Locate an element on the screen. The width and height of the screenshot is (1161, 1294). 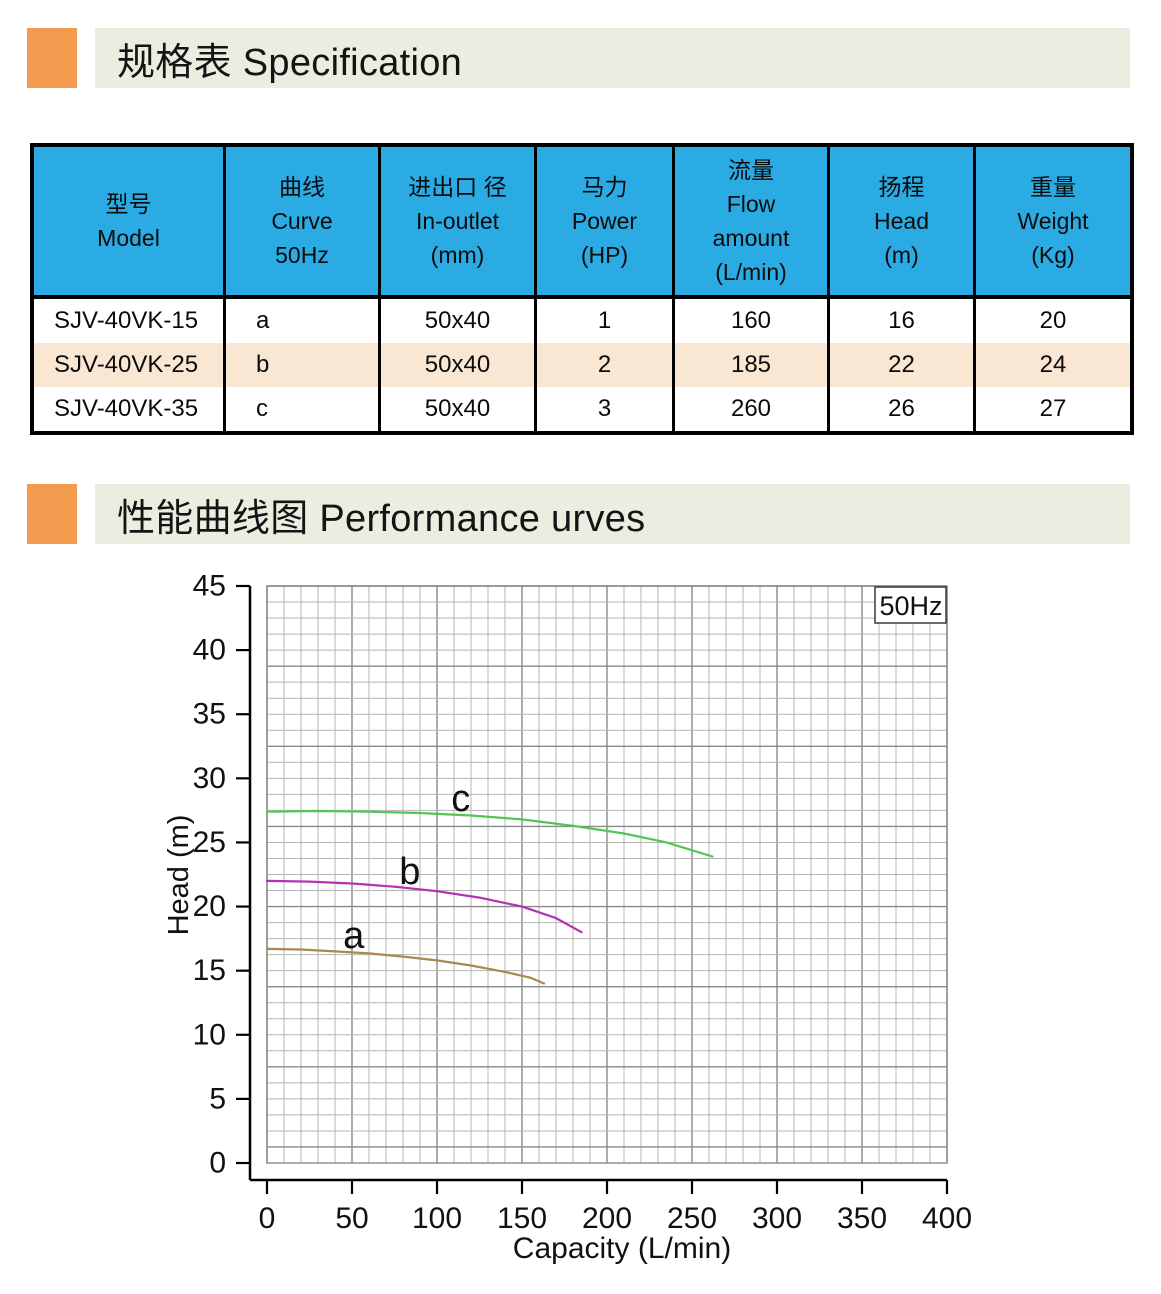
header-line: In-outlet is located at coordinates (457, 221).